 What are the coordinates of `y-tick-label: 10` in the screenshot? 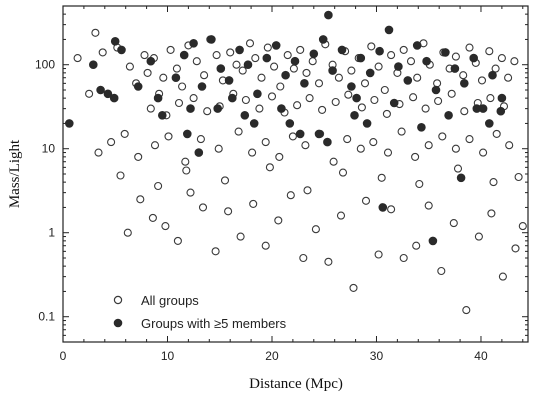 It's located at (49, 149).